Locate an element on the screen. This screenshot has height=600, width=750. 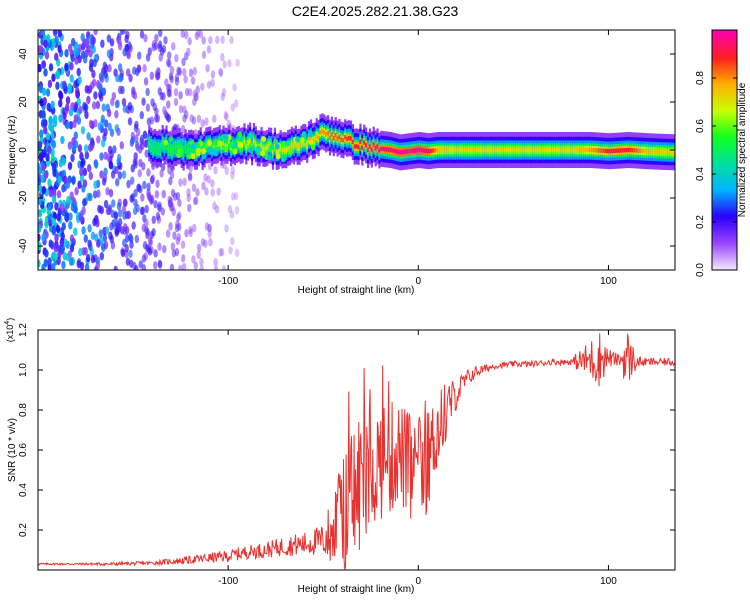
colorbar-tick-label: 0.4 is located at coordinates (700, 174).